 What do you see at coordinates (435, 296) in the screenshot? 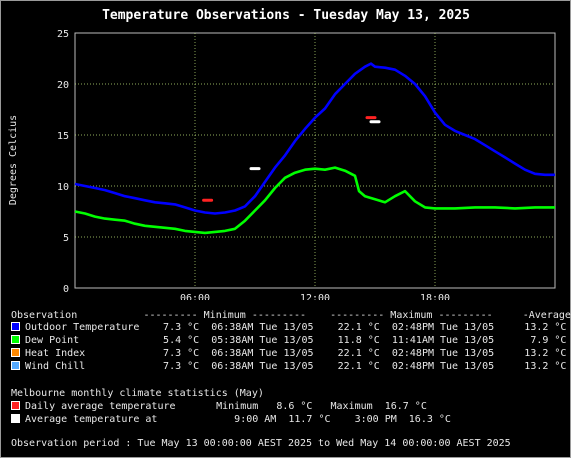
I see `x-tick-label: 18:00` at bounding box center [435, 296].